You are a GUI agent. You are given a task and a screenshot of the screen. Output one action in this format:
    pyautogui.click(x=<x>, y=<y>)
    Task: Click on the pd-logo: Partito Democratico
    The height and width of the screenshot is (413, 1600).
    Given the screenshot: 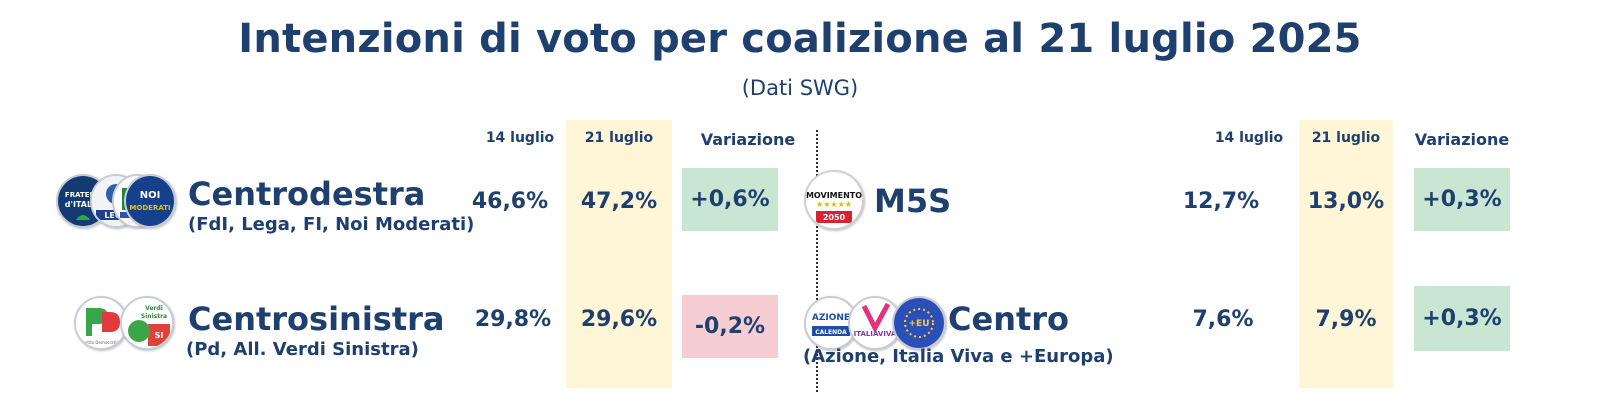 What is the action you would take?
    pyautogui.click(x=101, y=323)
    